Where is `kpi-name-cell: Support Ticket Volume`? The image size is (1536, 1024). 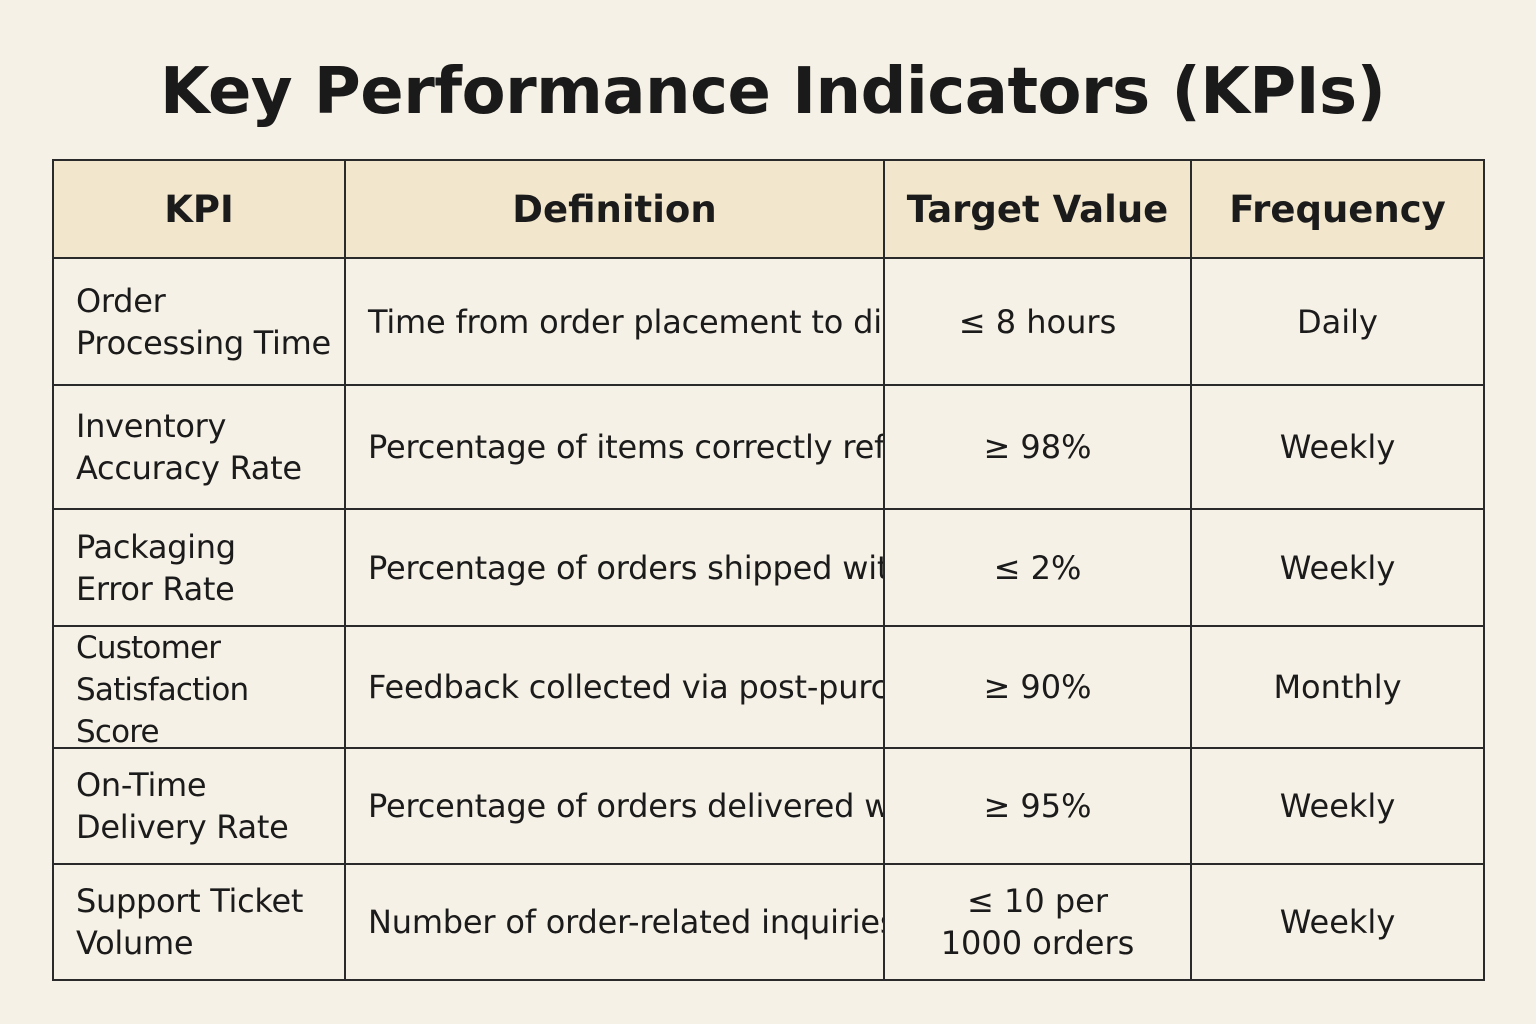
kpi-name-cell: Support Ticket Volume is located at coordinates (199, 922).